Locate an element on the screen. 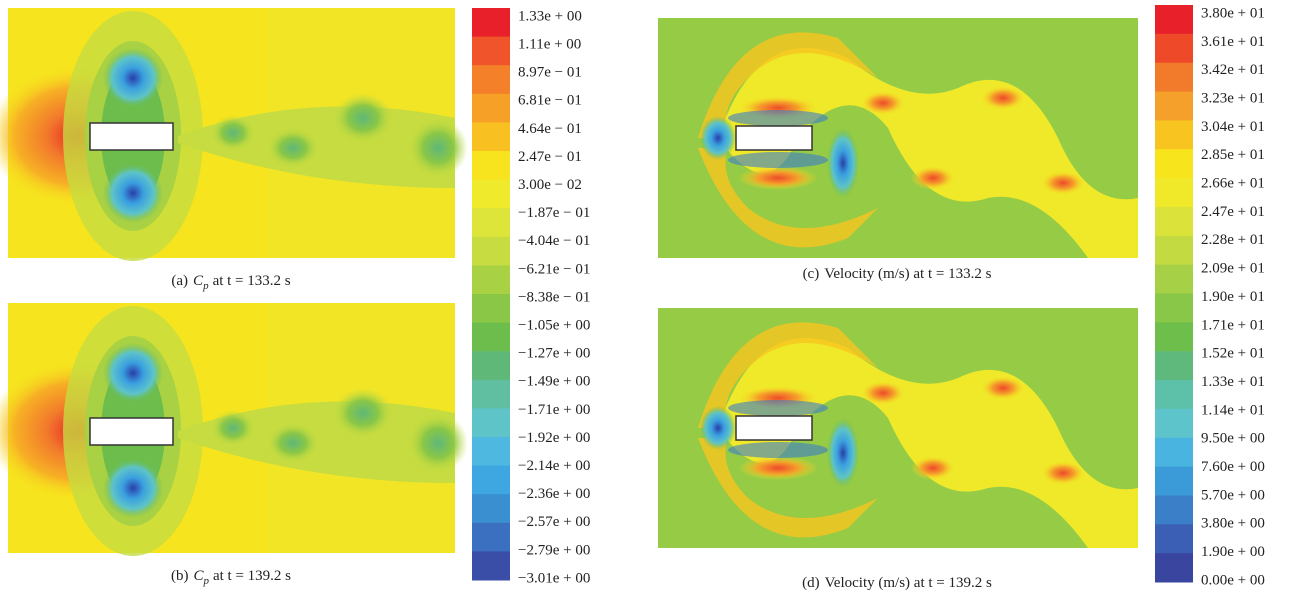 The width and height of the screenshot is (1307, 599). caption-label: (b) is located at coordinates (180, 576).